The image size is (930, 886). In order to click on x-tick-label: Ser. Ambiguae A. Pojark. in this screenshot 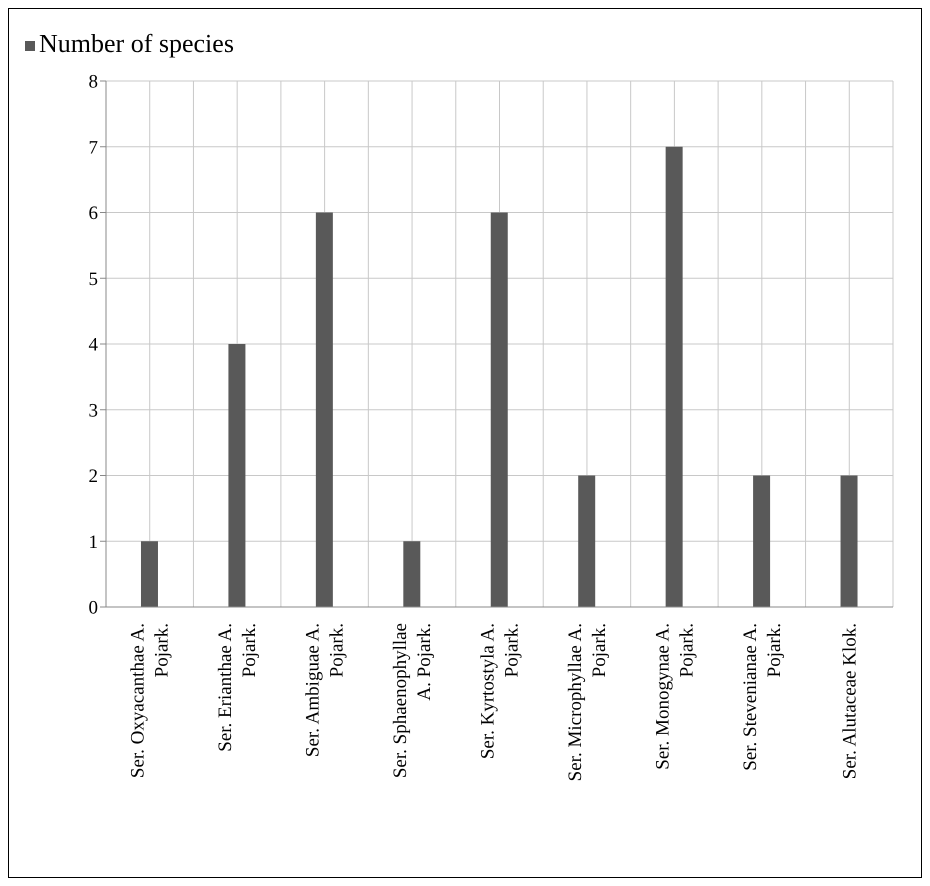, I will do `click(325, 690)`.